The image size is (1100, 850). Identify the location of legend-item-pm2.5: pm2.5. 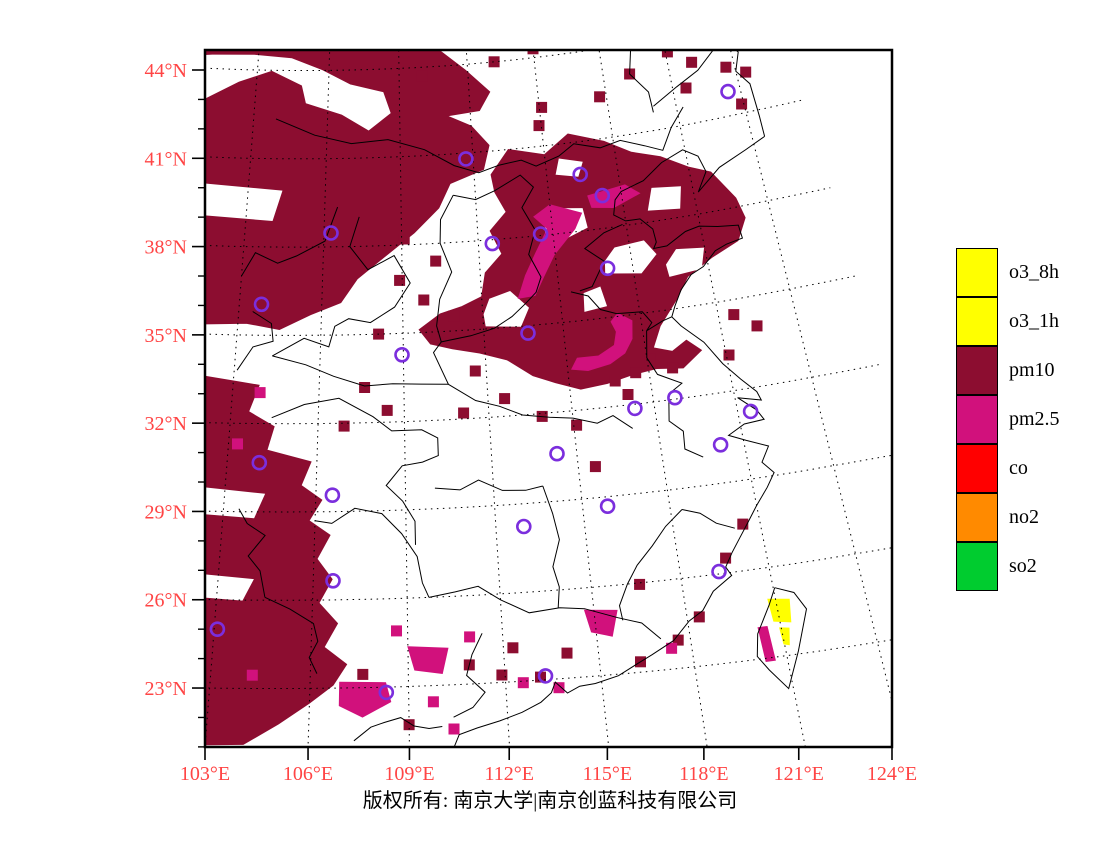
(1008, 419).